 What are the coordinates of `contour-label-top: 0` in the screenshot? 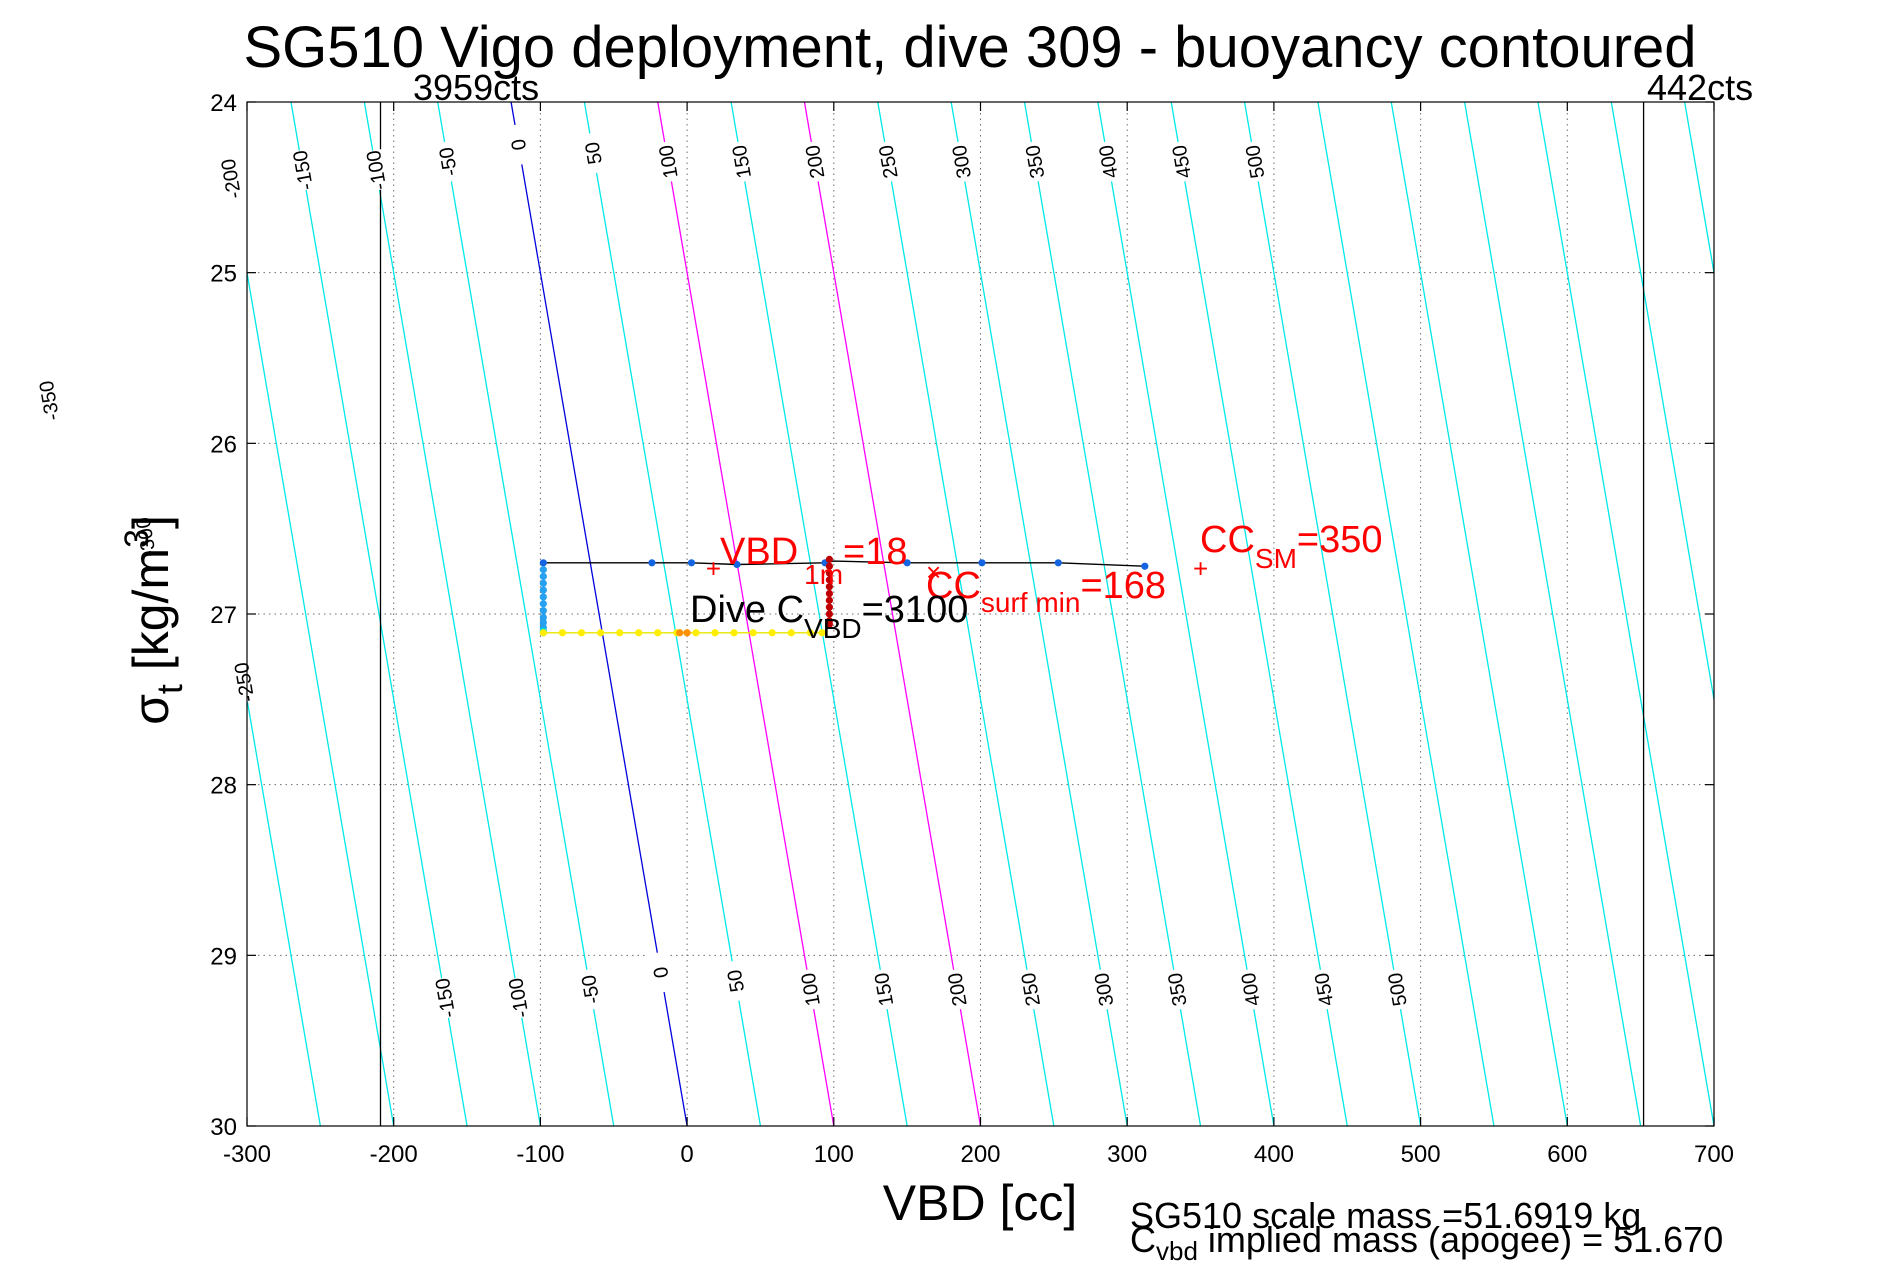 It's located at (520, 144).